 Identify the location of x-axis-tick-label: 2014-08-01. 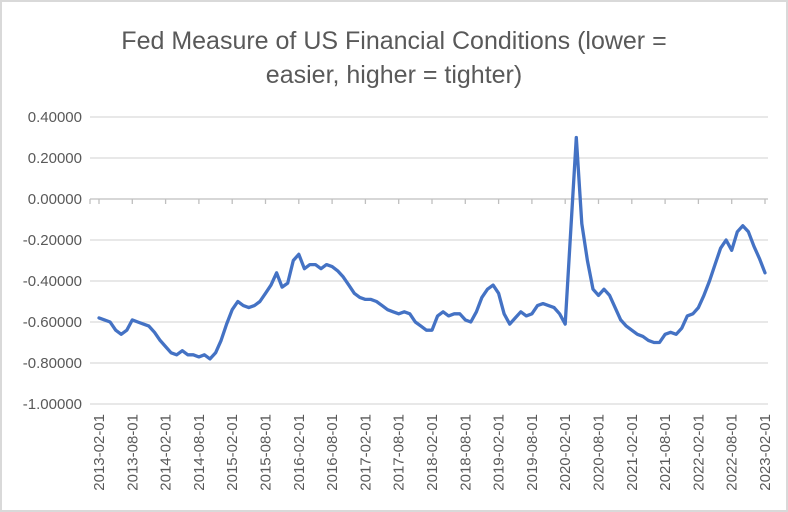
(199, 452).